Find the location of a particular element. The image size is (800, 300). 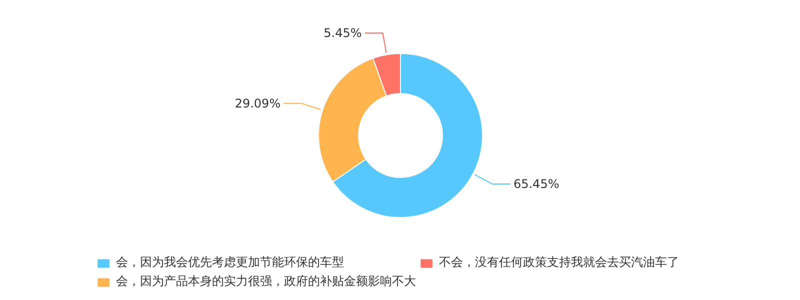

legend-label: 会，因为产品本身的实力很强，政府的补贴金额影响不大 is located at coordinates (266, 281).